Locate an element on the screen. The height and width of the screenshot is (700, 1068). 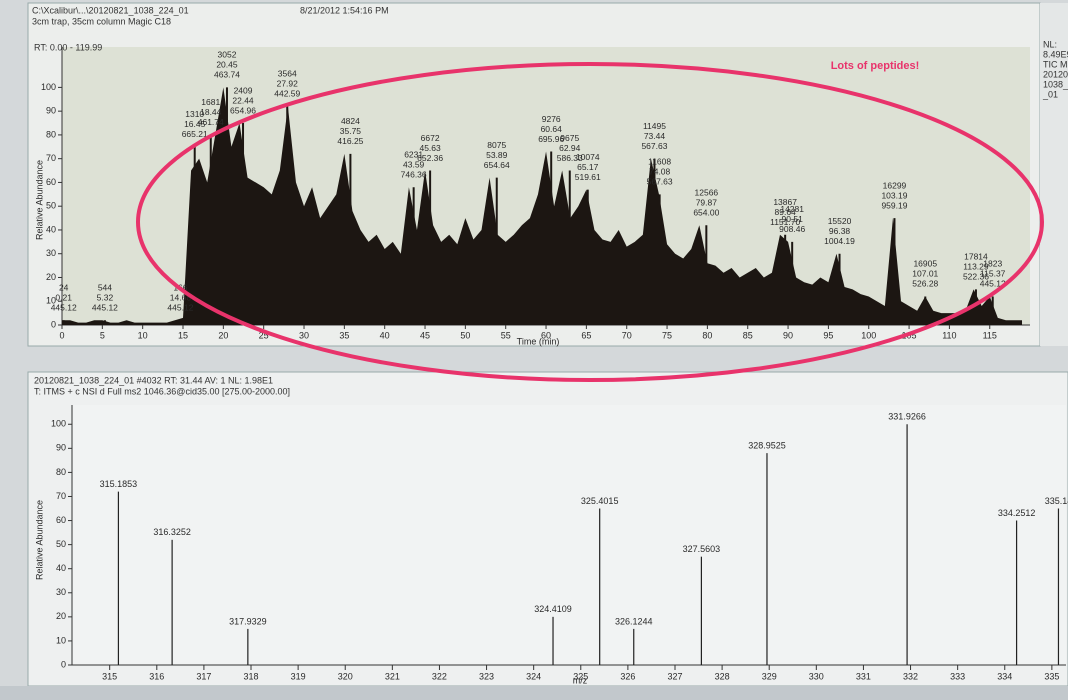
x-tick-label: 322 is located at coordinates (439, 676).